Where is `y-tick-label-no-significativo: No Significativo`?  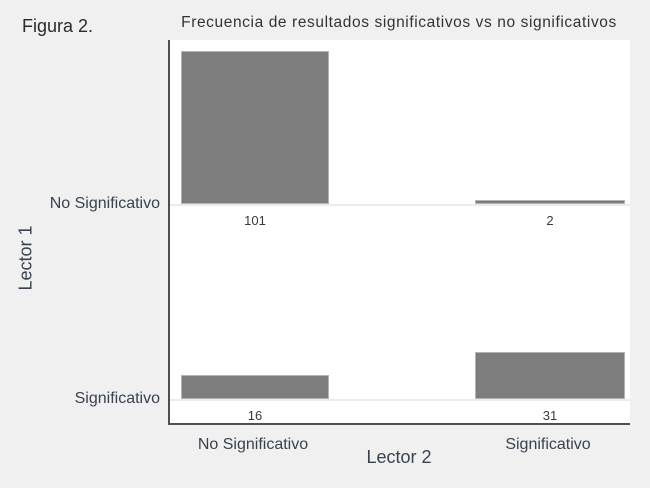 y-tick-label-no-significativo: No Significativo is located at coordinates (104, 203).